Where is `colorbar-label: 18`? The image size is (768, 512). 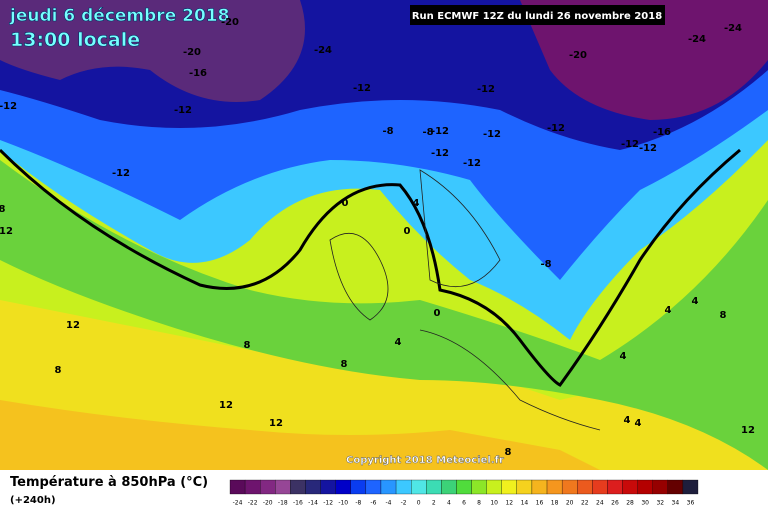
colorbar-label: 18 is located at coordinates (555, 503).